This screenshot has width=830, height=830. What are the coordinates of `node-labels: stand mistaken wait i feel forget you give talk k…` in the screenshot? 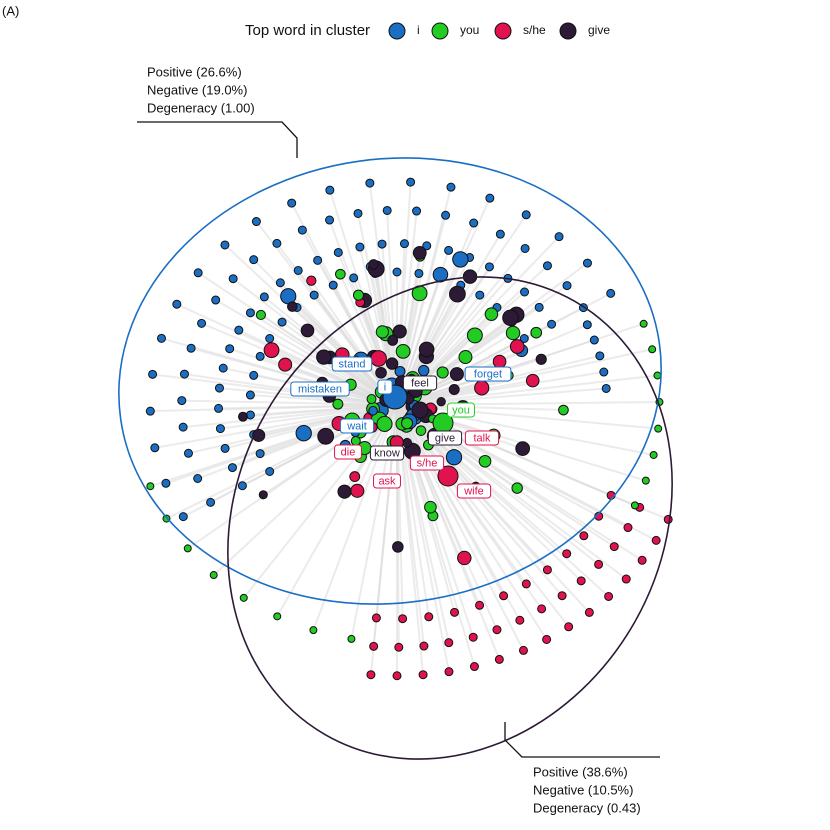 It's located at (401, 427).